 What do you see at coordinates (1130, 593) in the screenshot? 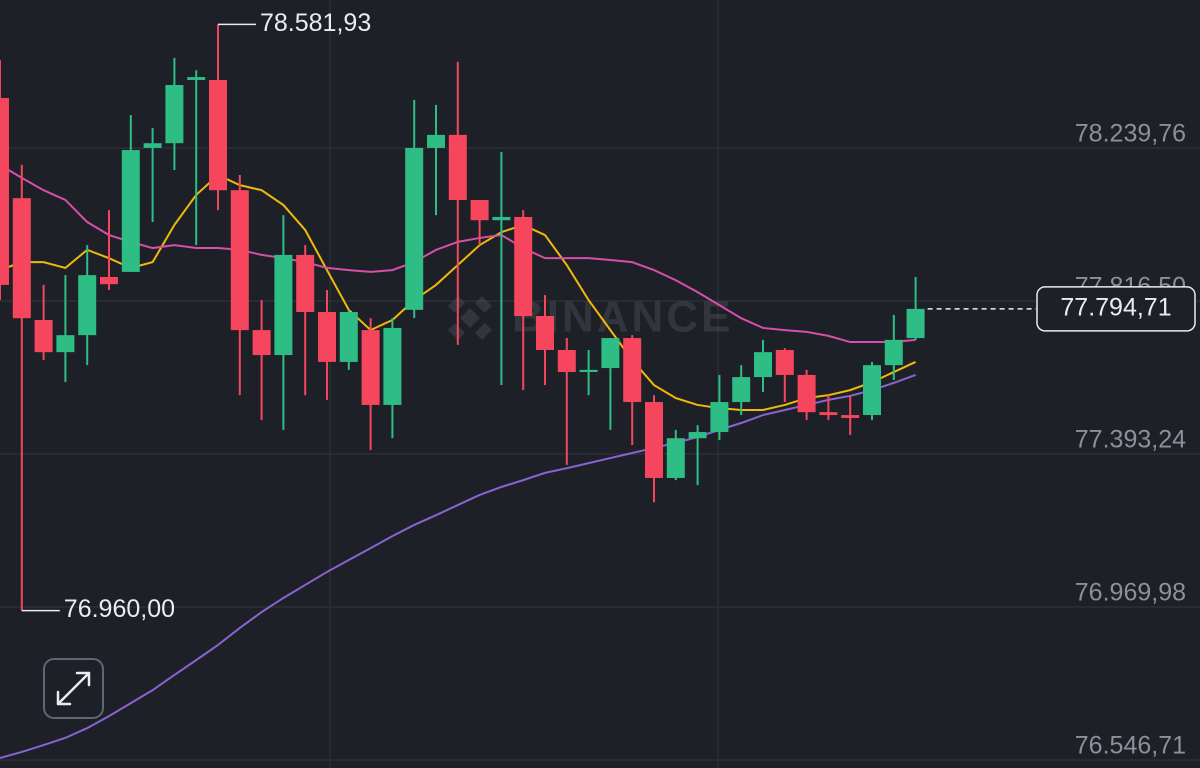
I see `y-tick-label: 76.969,98` at bounding box center [1130, 593].